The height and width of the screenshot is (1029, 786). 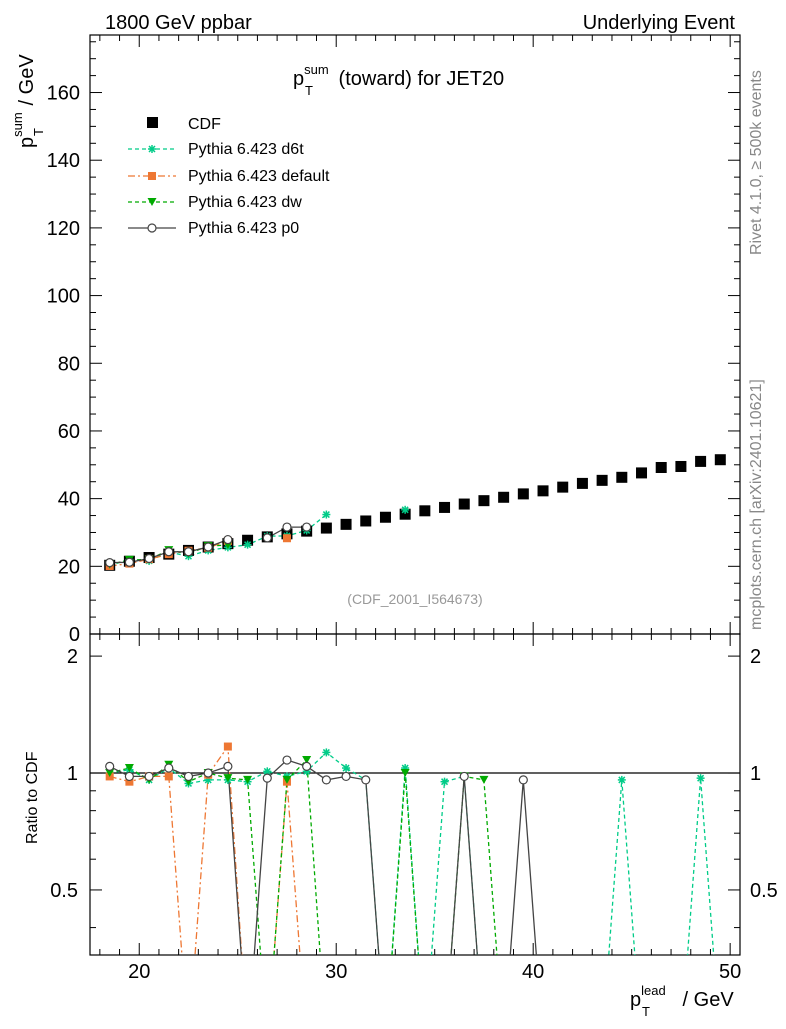 What do you see at coordinates (215, 202) in the screenshot?
I see `legend-item-dw: Pythia 6.423 dw` at bounding box center [215, 202].